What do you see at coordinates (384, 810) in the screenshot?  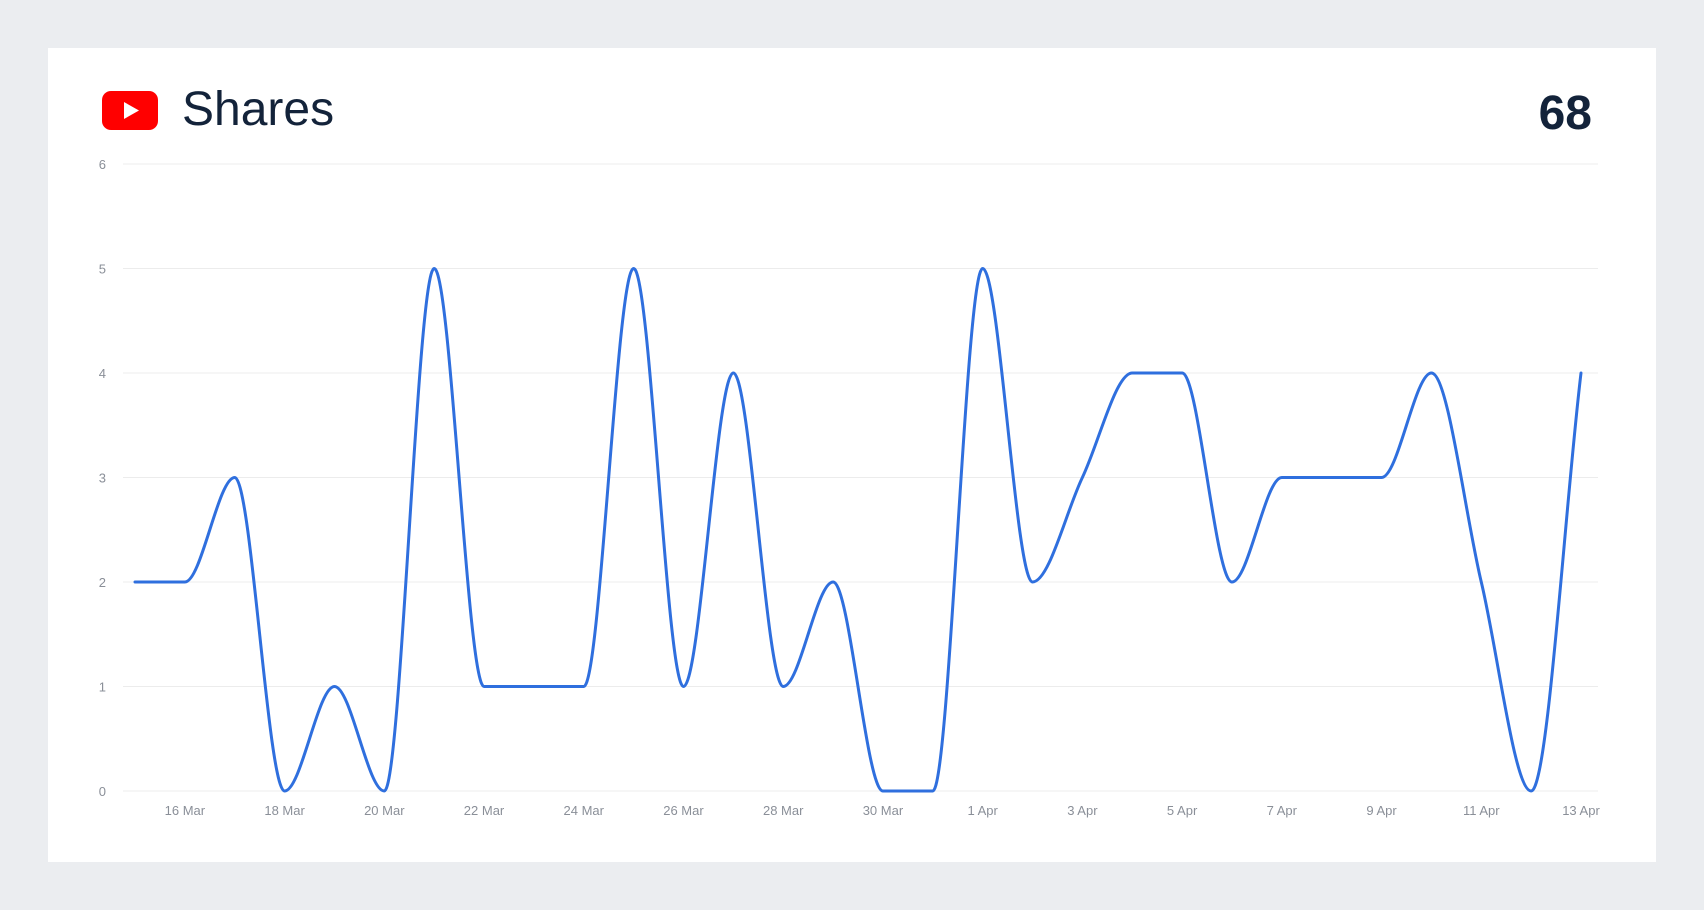 I see `x-tick-label: 20 Mar` at bounding box center [384, 810].